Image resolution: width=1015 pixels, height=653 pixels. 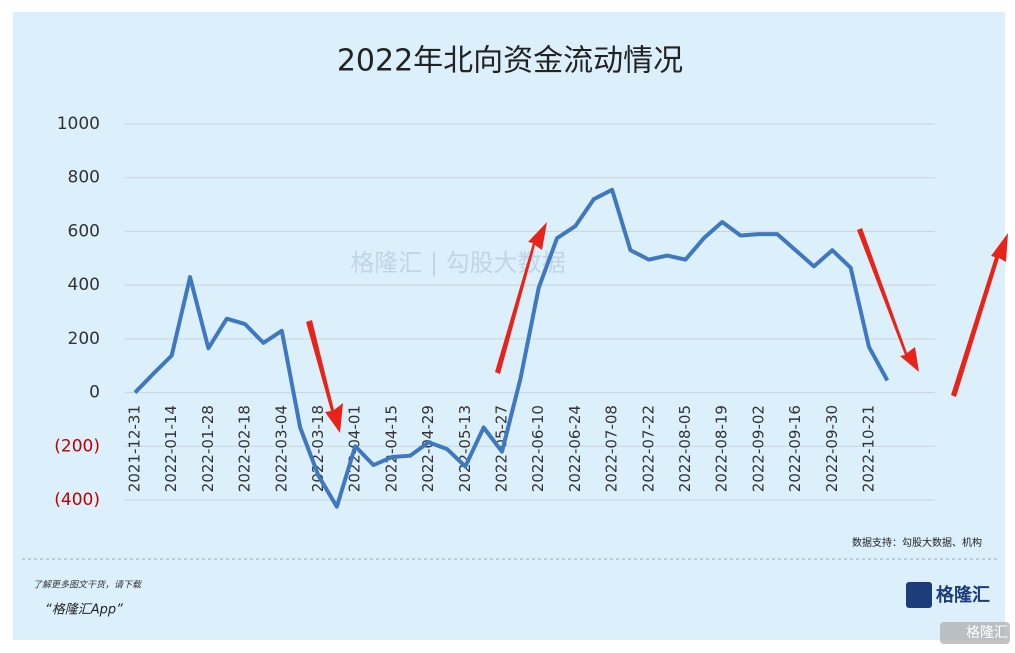 I want to click on source: 数据支持：勾股大数据、机构, so click(x=917, y=542).